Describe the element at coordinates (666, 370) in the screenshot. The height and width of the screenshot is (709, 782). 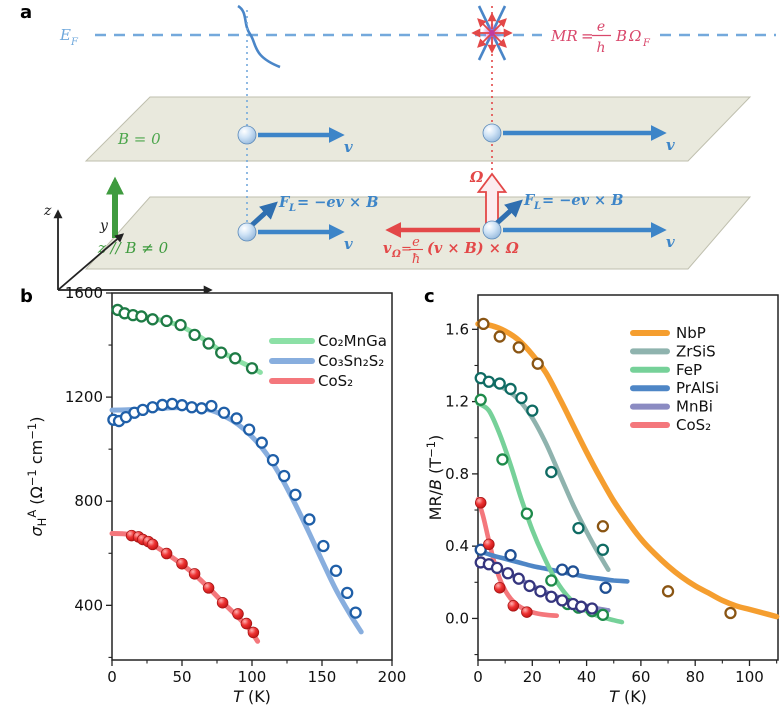
I see `legend-entry-FeP: FeP` at that location.